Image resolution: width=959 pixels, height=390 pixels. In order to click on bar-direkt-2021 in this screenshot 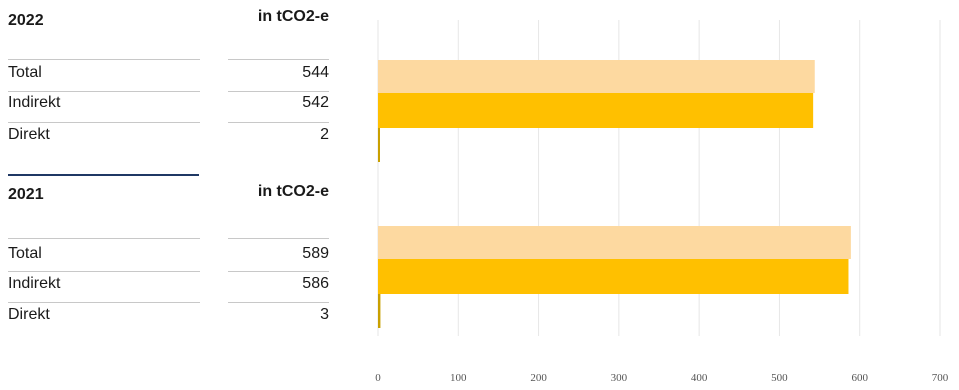, I will do `click(379, 311)`.